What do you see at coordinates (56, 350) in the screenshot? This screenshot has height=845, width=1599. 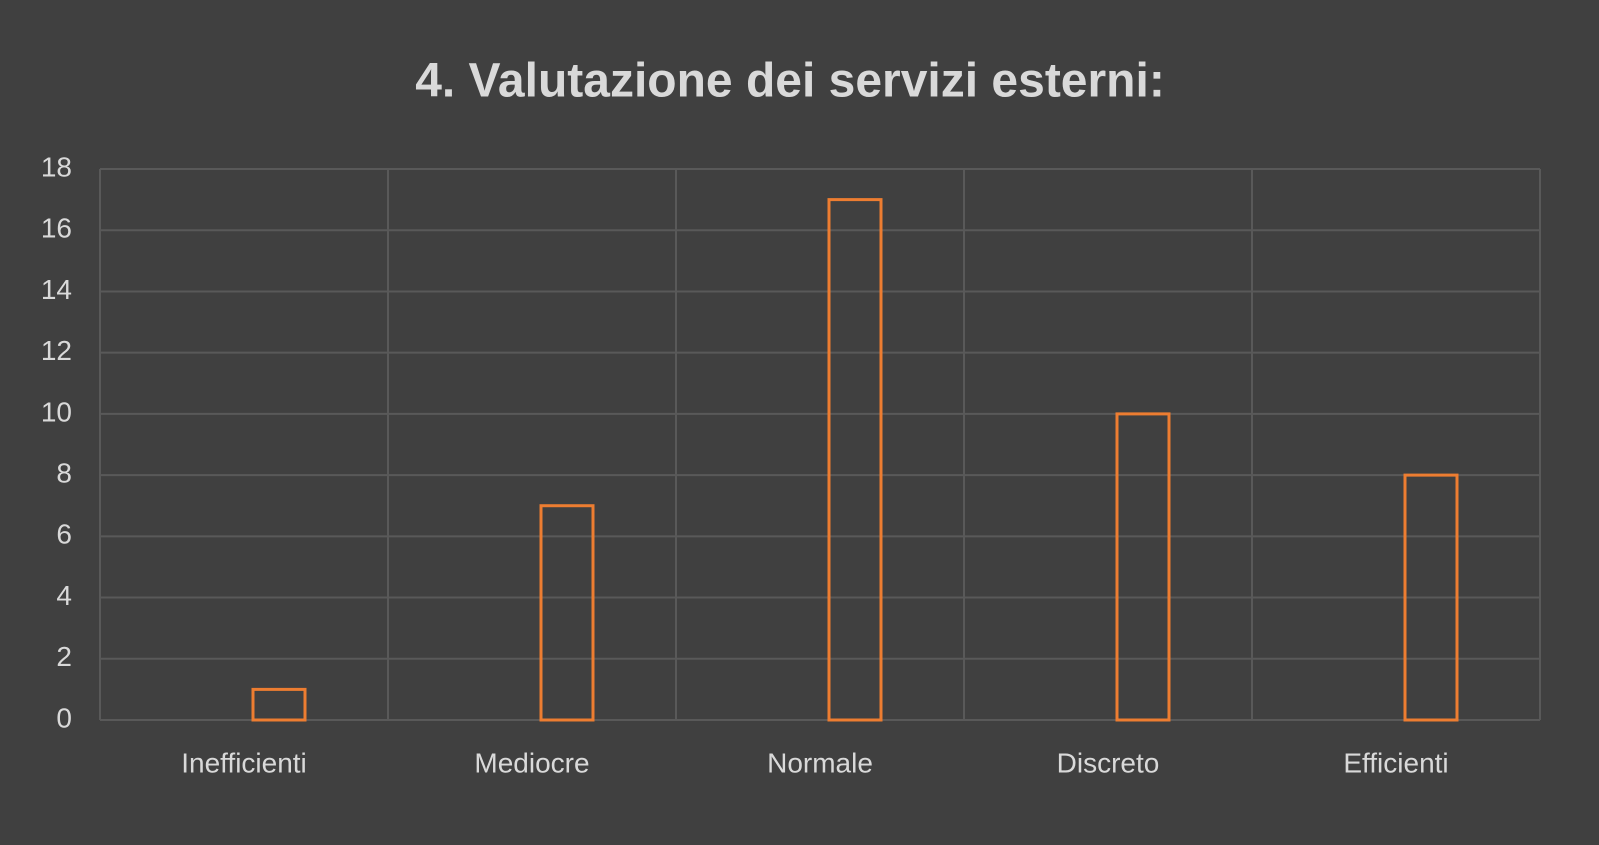 I see `y-tick-label: 12` at bounding box center [56, 350].